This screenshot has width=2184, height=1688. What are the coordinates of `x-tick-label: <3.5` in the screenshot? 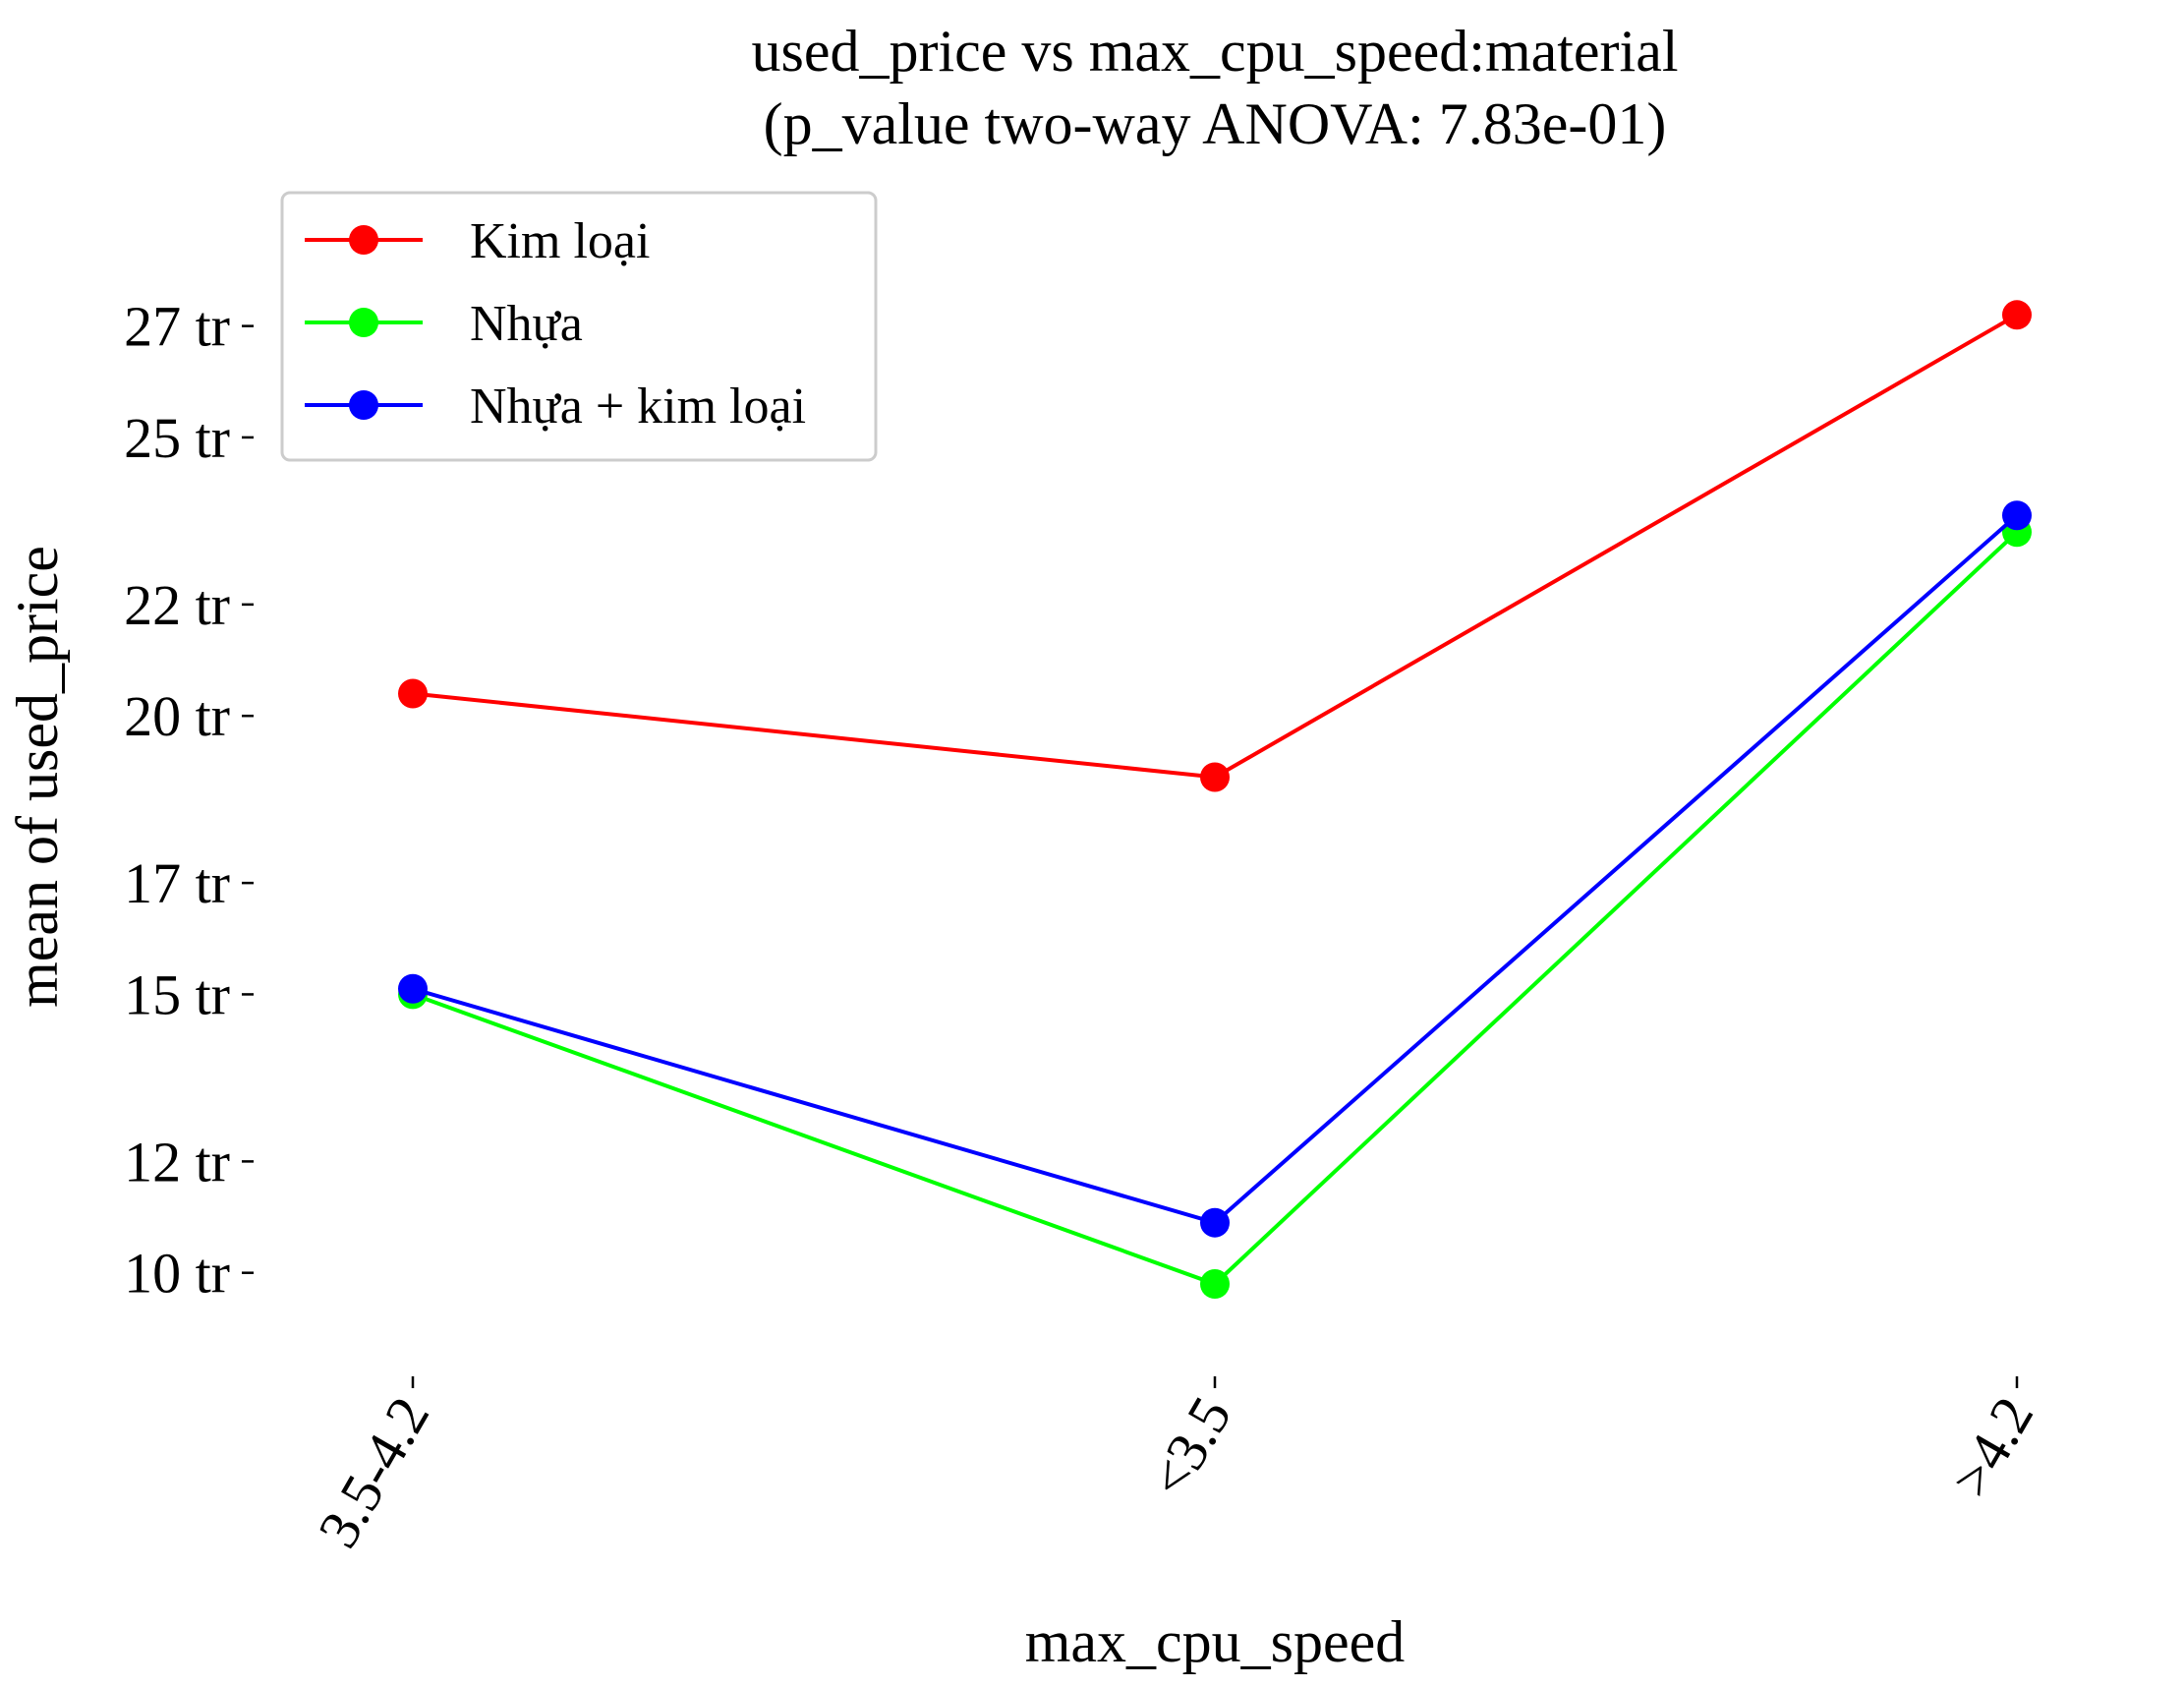 It's located at (1189, 1447).